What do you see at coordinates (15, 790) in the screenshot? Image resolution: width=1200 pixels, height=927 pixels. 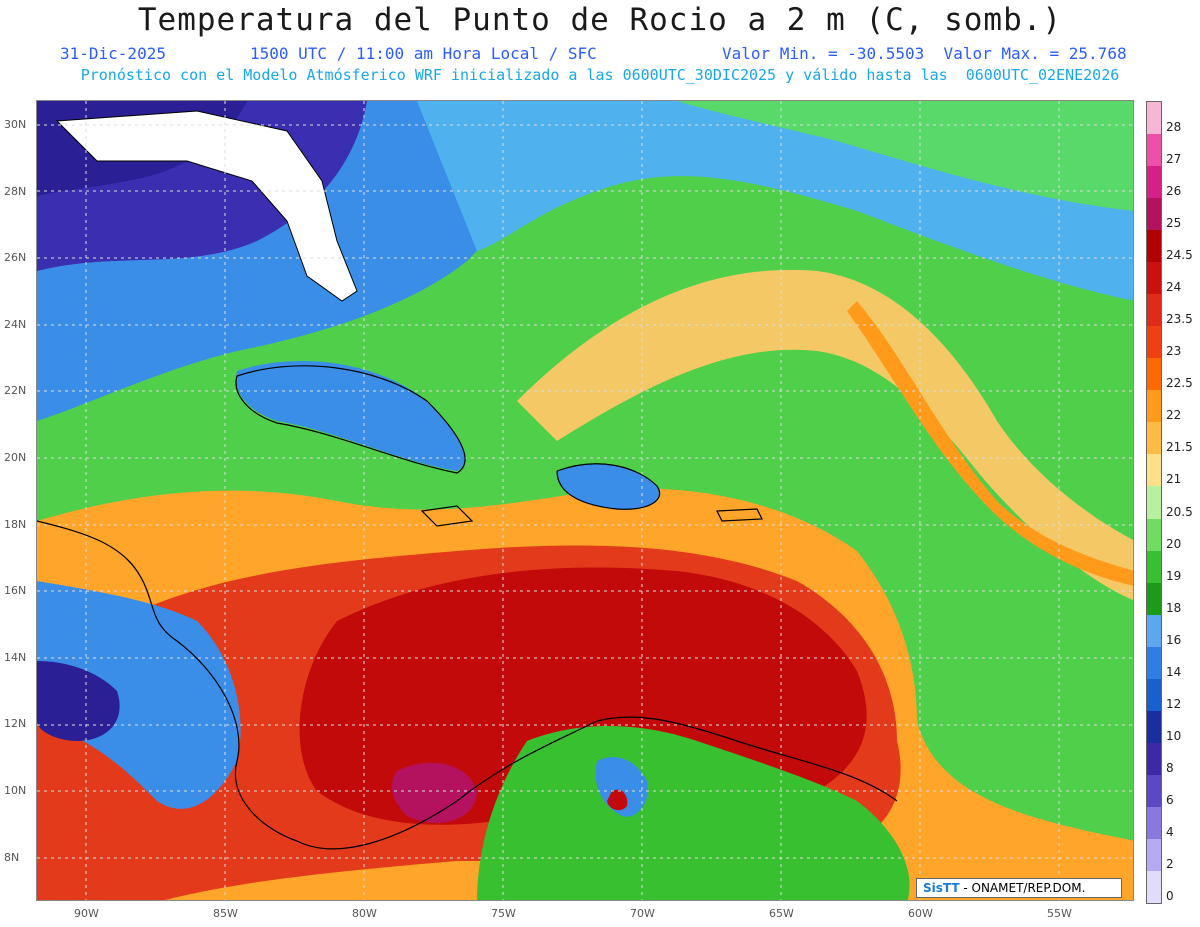 I see `lat-label: 10N` at bounding box center [15, 790].